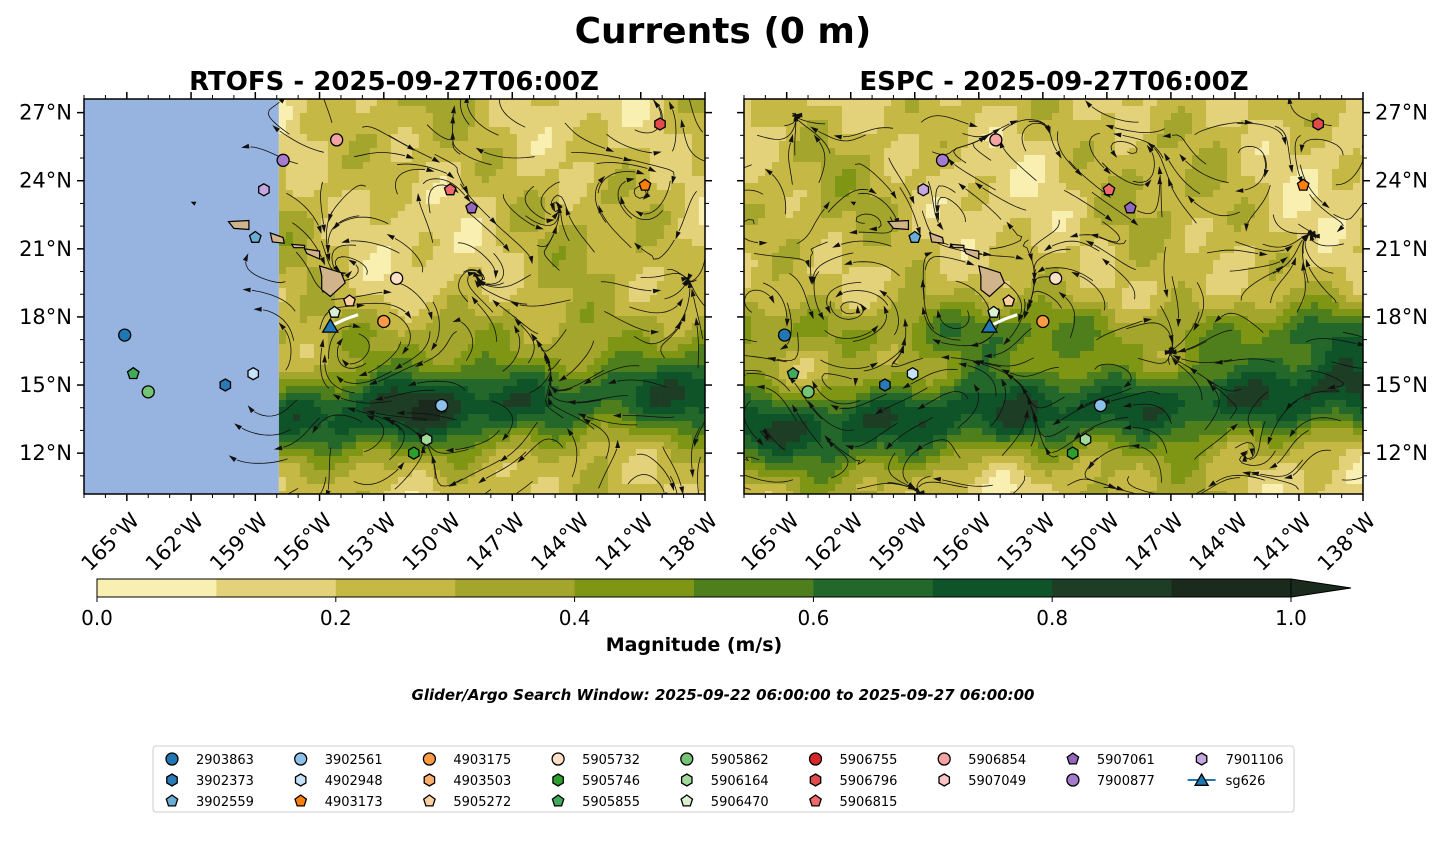  What do you see at coordinates (303, 542) in the screenshot?
I see `x-tick-label: 156°W` at bounding box center [303, 542].